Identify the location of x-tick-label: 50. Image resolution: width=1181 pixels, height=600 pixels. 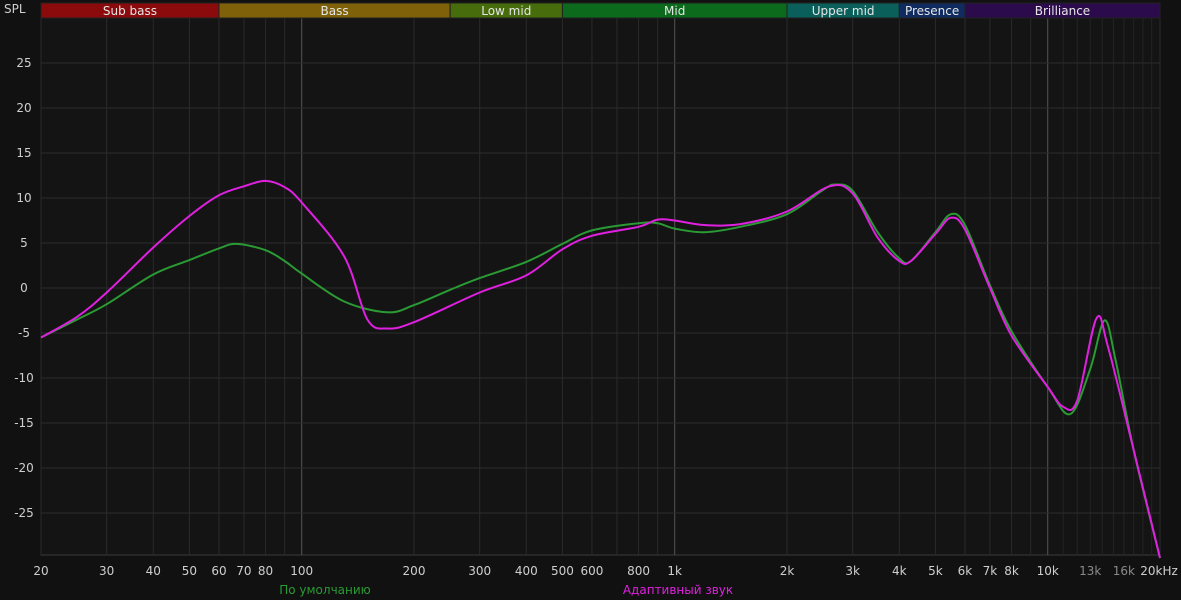
(189, 571).